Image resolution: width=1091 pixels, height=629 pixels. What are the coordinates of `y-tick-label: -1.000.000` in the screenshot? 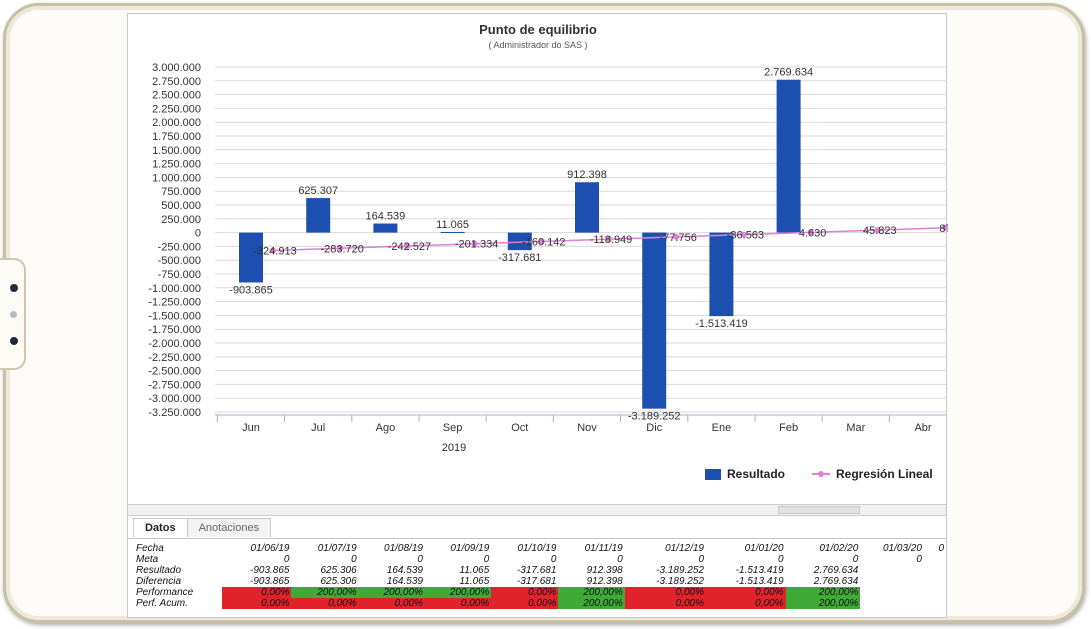 It's located at (174, 289).